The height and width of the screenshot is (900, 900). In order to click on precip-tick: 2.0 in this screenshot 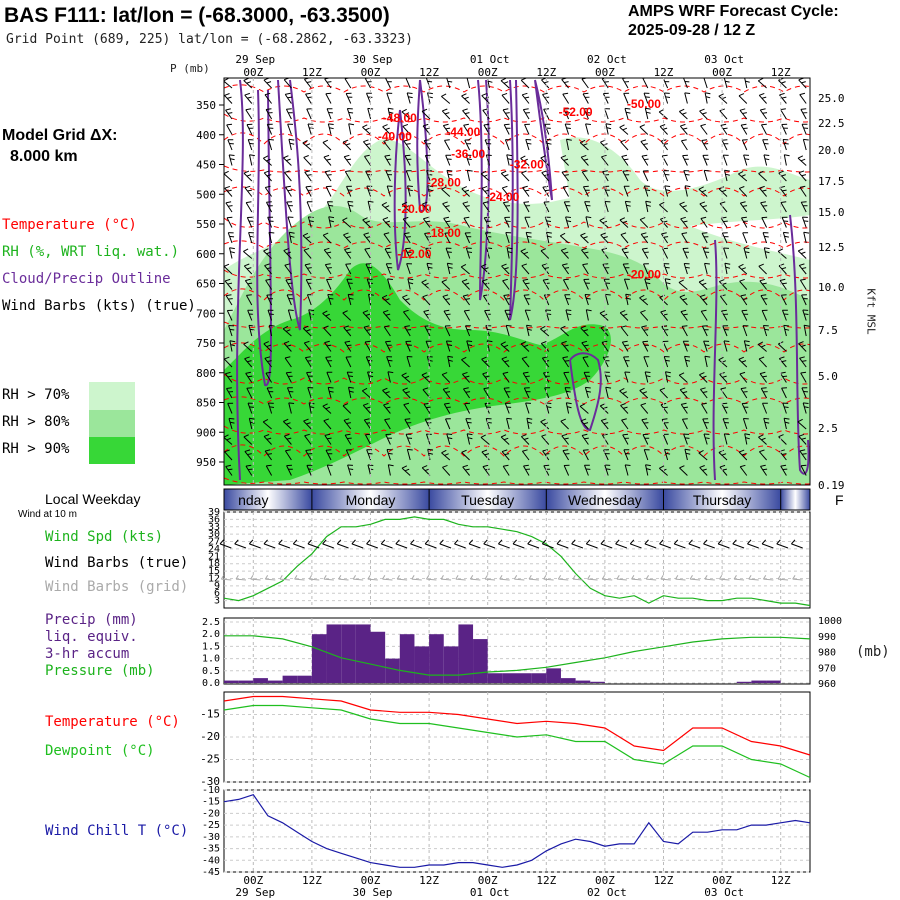, I will do `click(211, 634)`.